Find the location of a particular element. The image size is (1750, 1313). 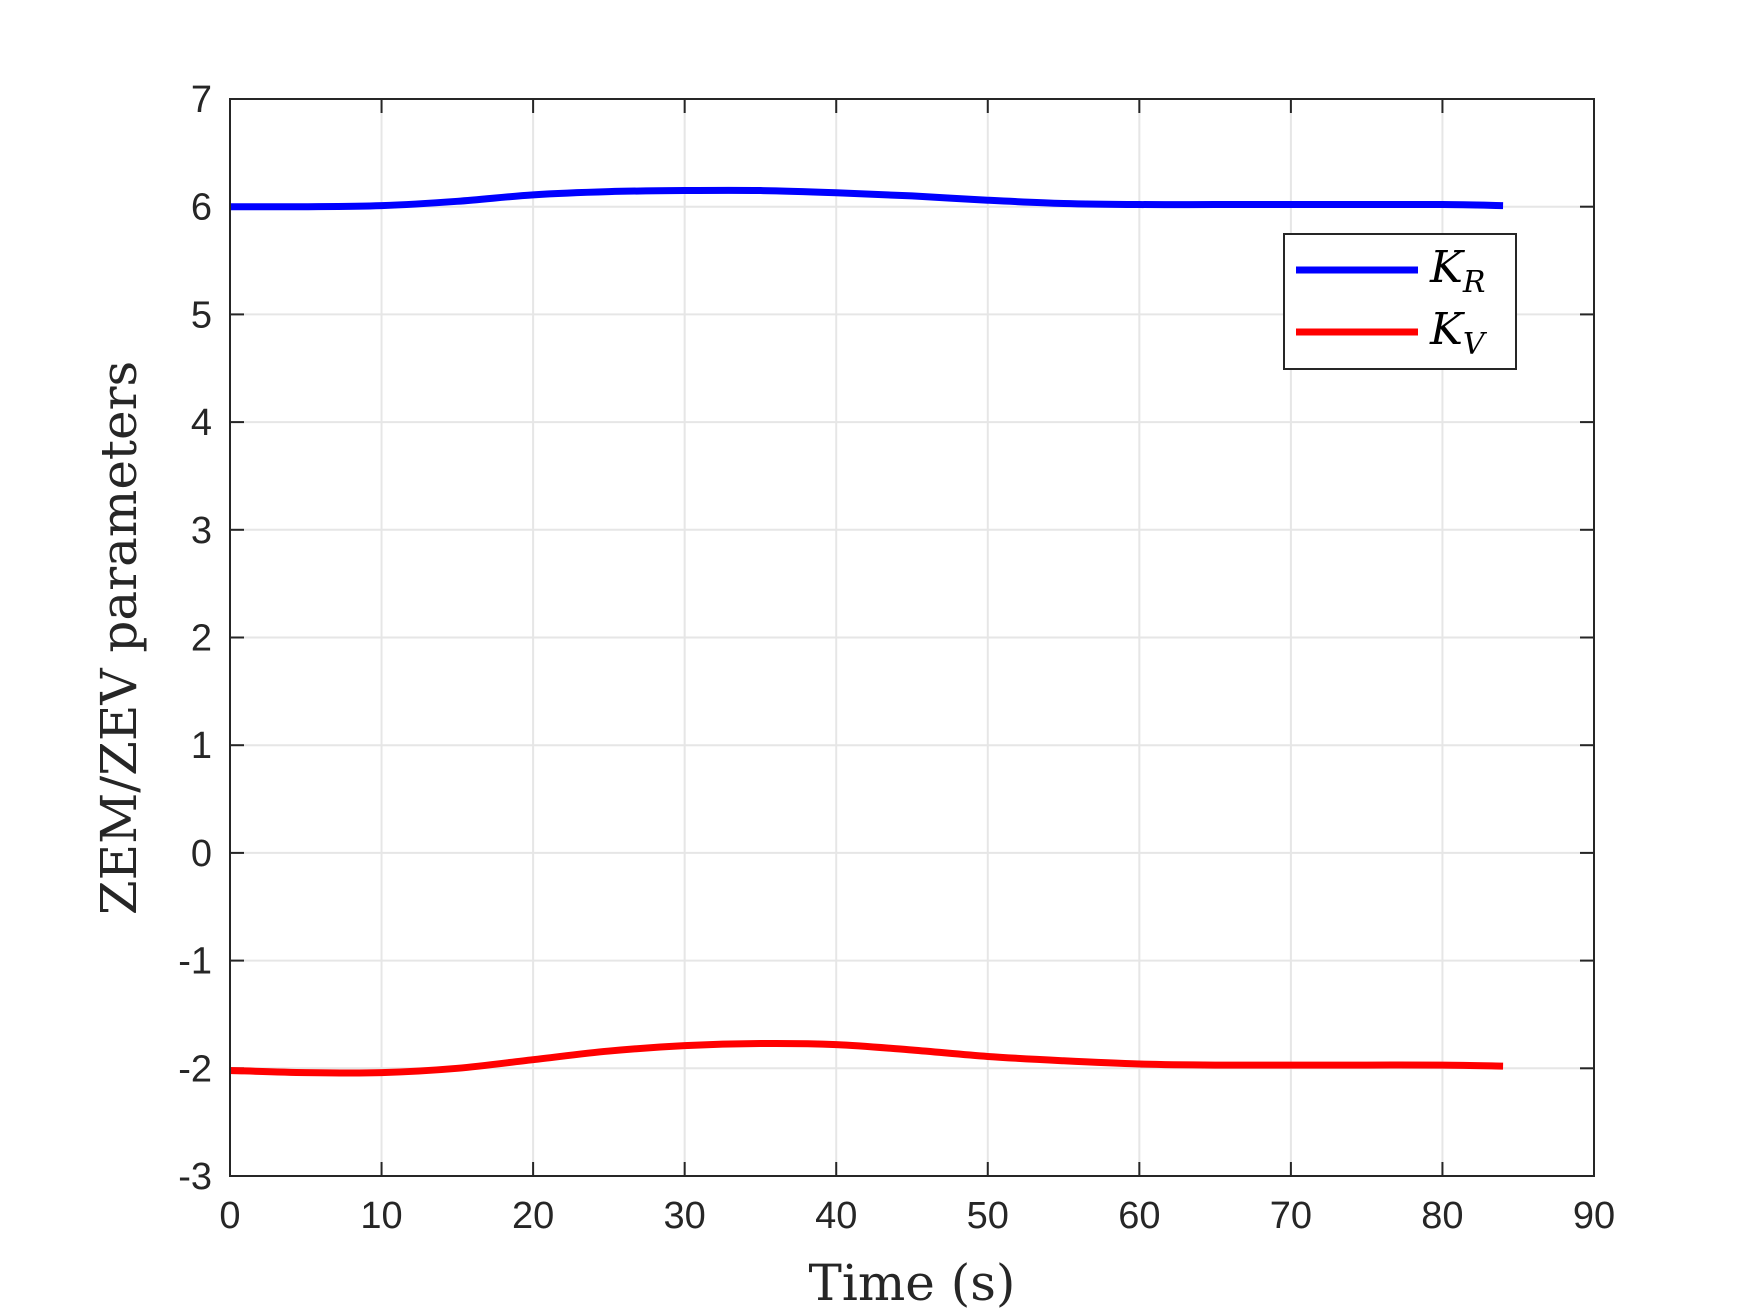

series-line-kr is located at coordinates (866, 198).